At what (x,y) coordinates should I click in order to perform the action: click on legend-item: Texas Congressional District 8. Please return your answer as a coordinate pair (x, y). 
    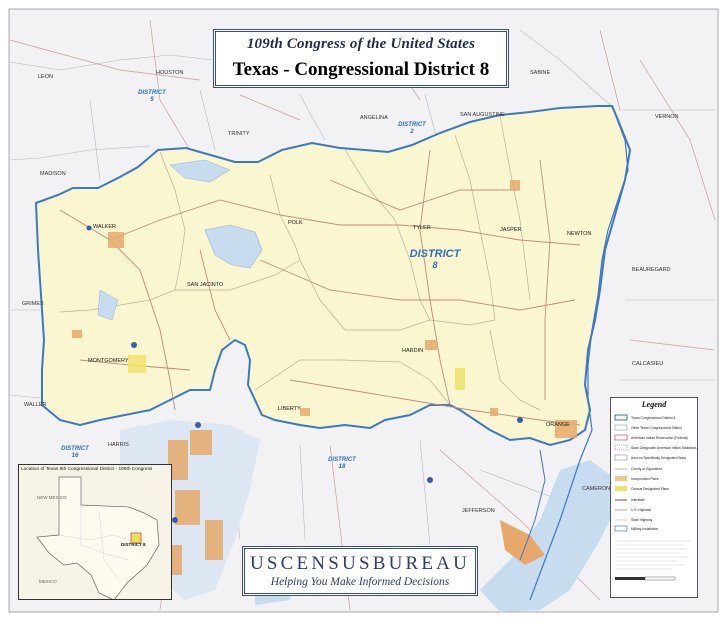
    Looking at the image, I should click on (653, 418).